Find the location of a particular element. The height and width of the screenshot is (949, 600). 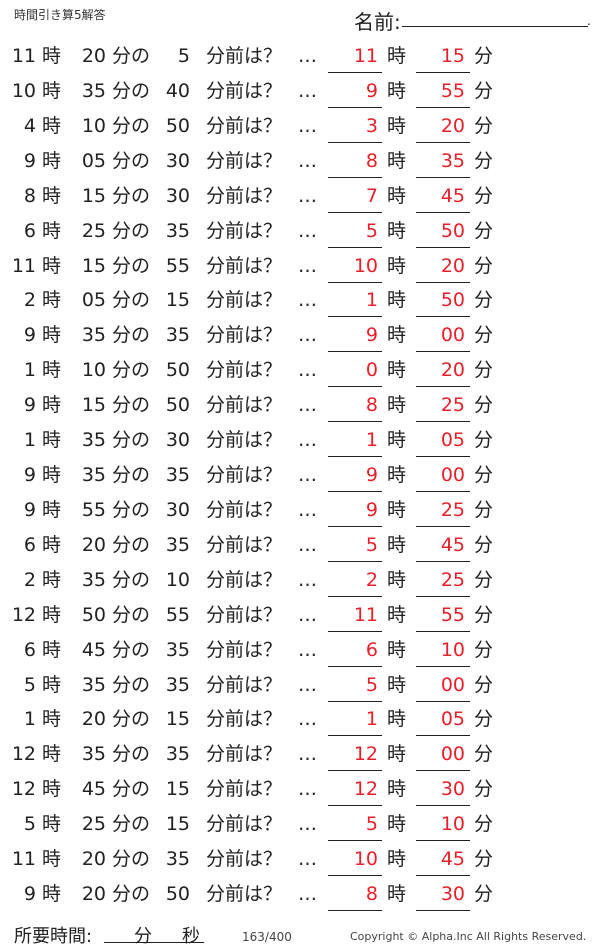

answer-hour: 10 is located at coordinates (365, 859).